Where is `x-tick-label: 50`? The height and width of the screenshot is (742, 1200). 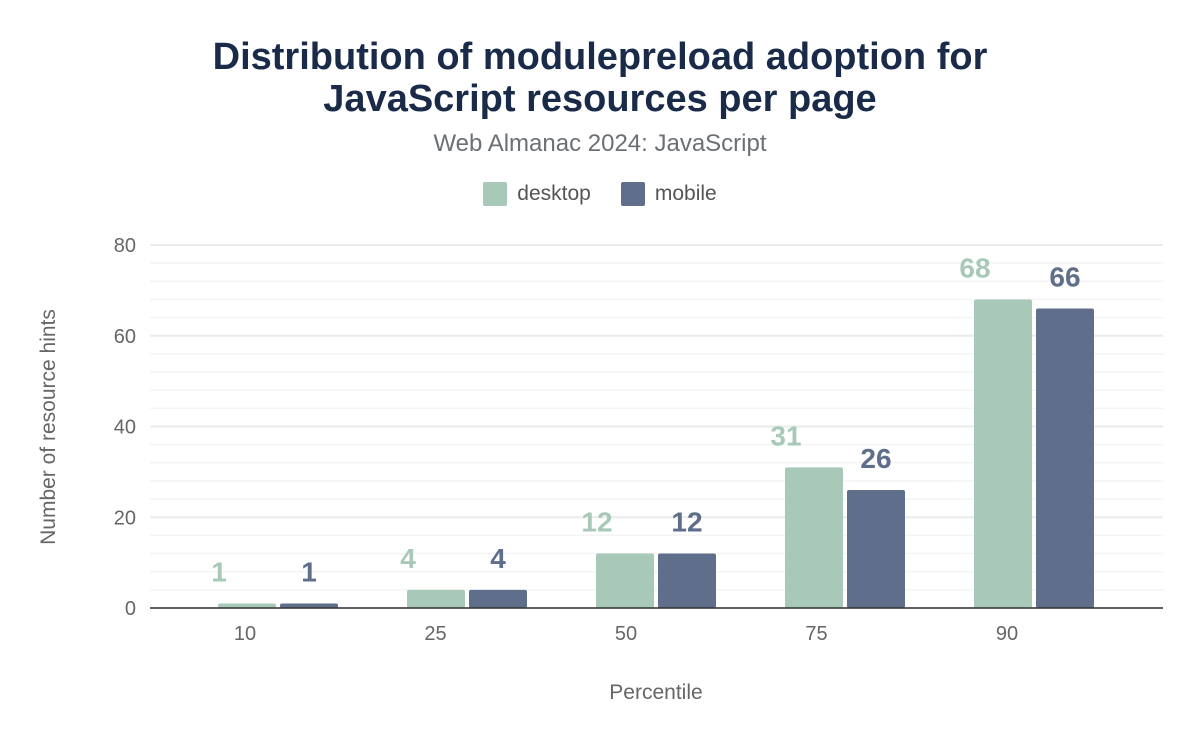 x-tick-label: 50 is located at coordinates (626, 634).